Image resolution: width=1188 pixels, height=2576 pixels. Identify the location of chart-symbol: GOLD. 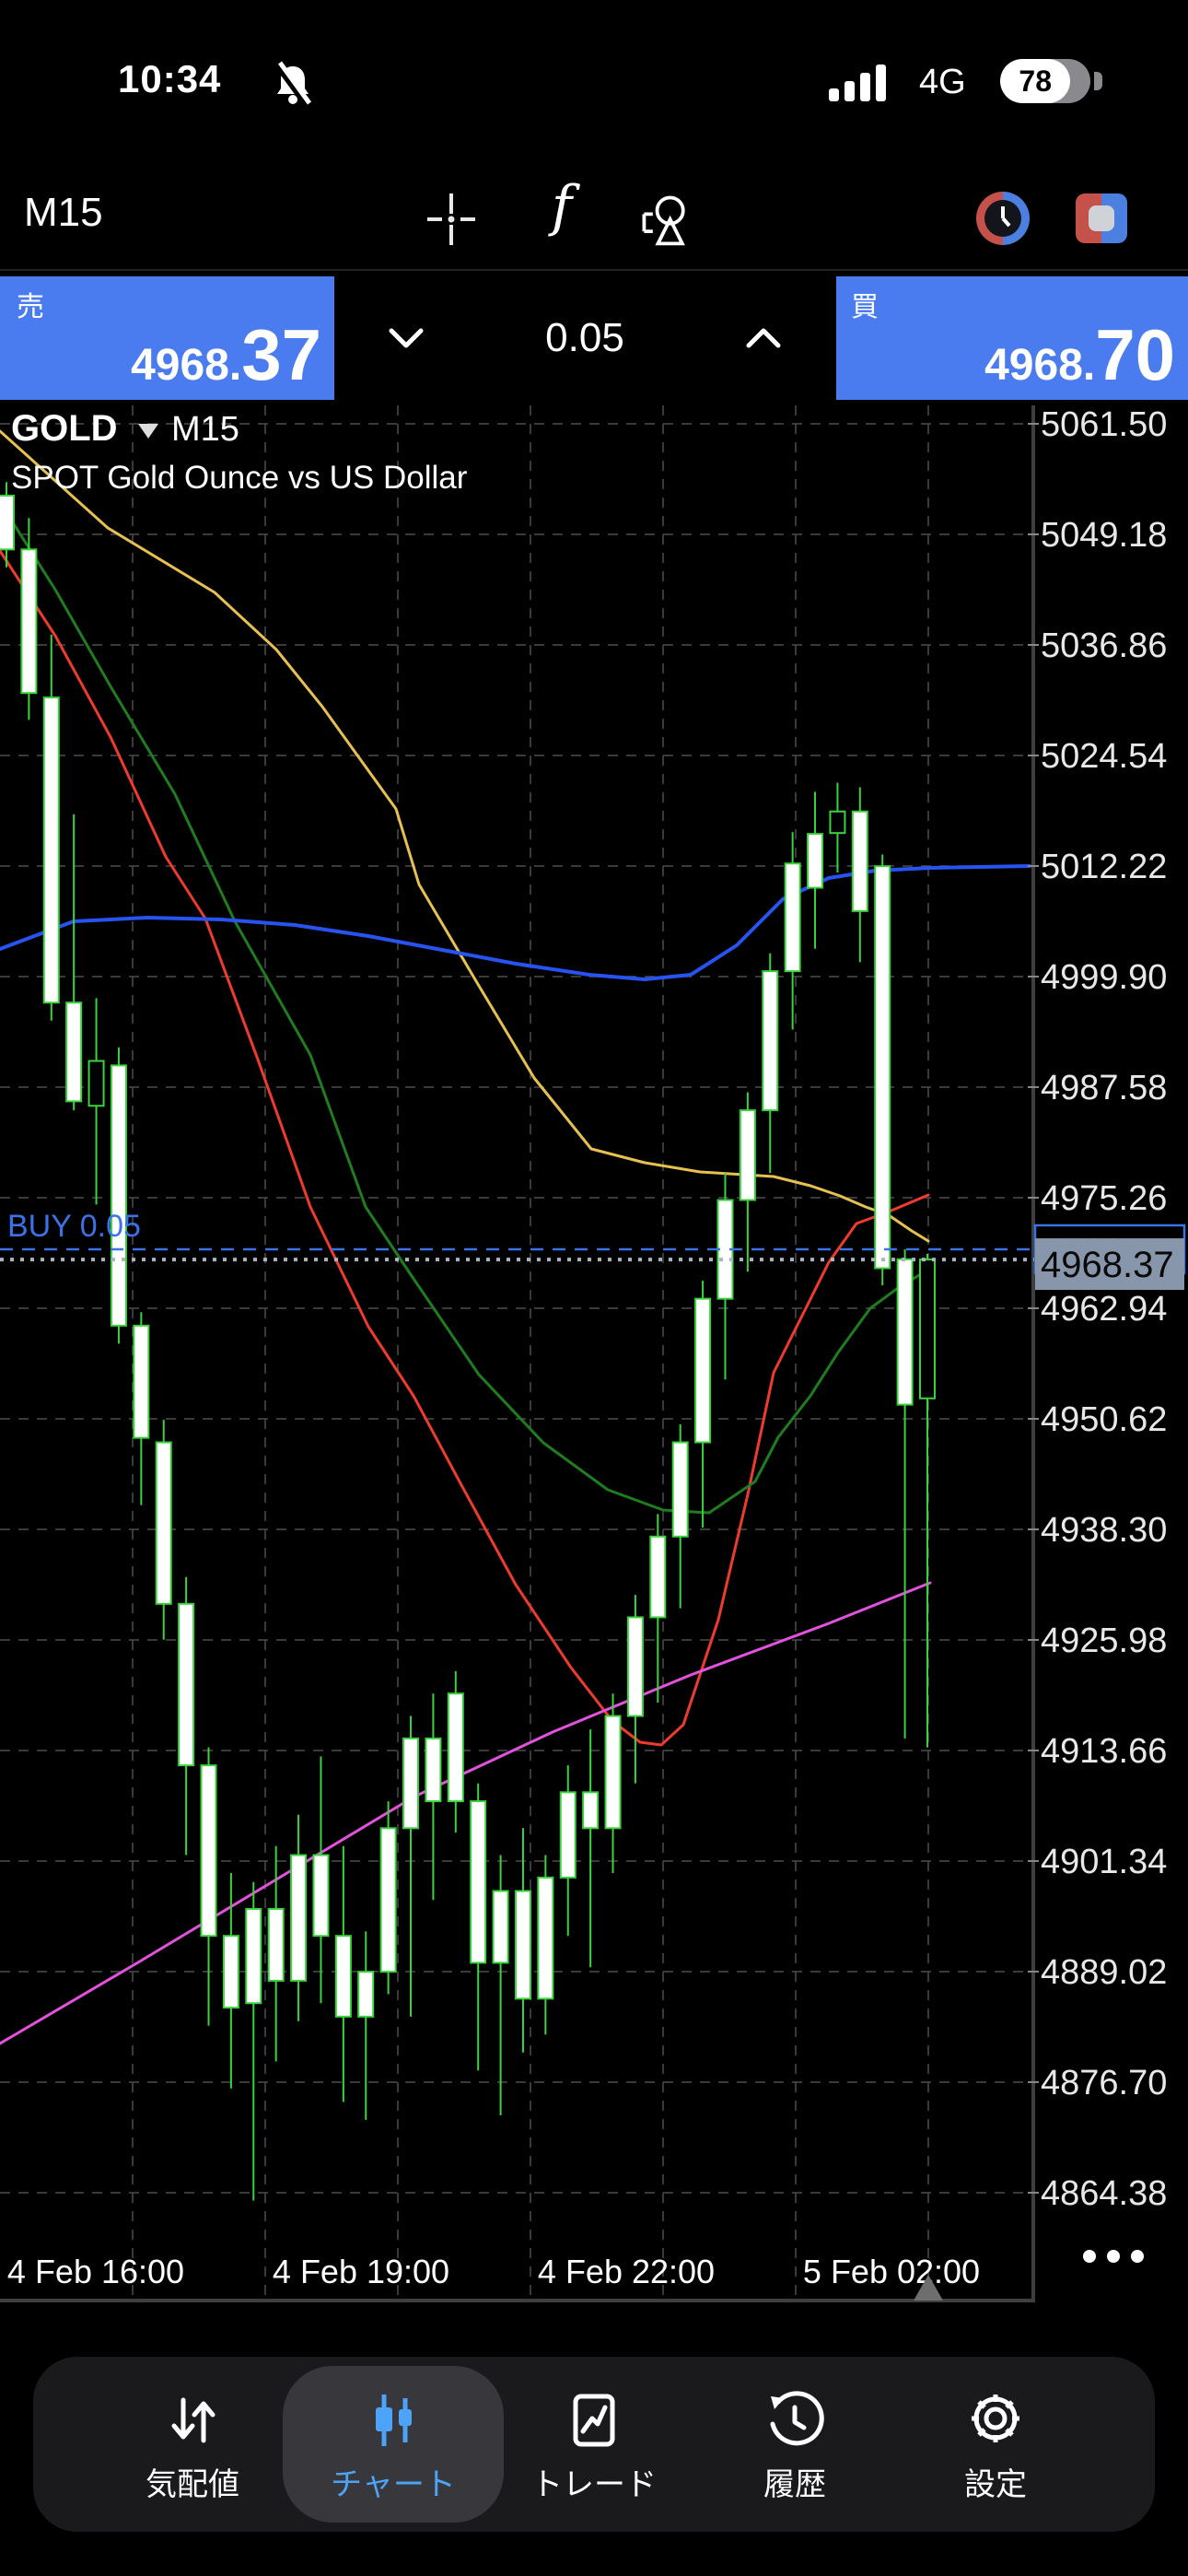
(64, 428).